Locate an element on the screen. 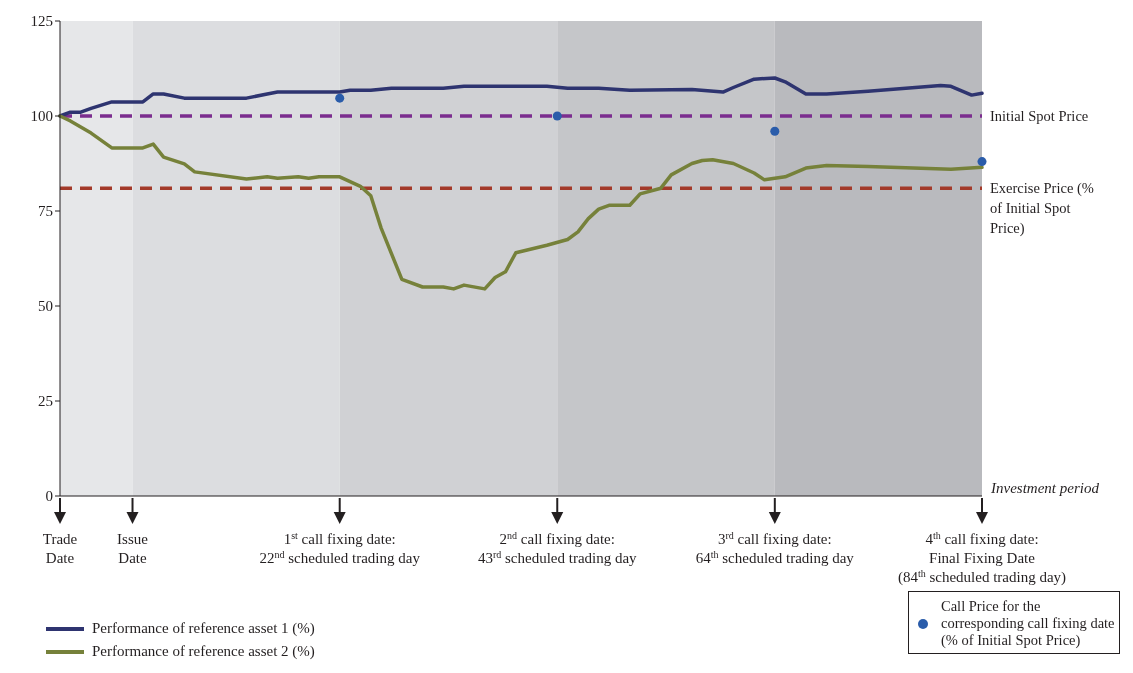 The image size is (1133, 673). category-label: 3$^{rd}$ call fixing date: 64$^{th}$ scheduled trading day is located at coordinates (774, 547).